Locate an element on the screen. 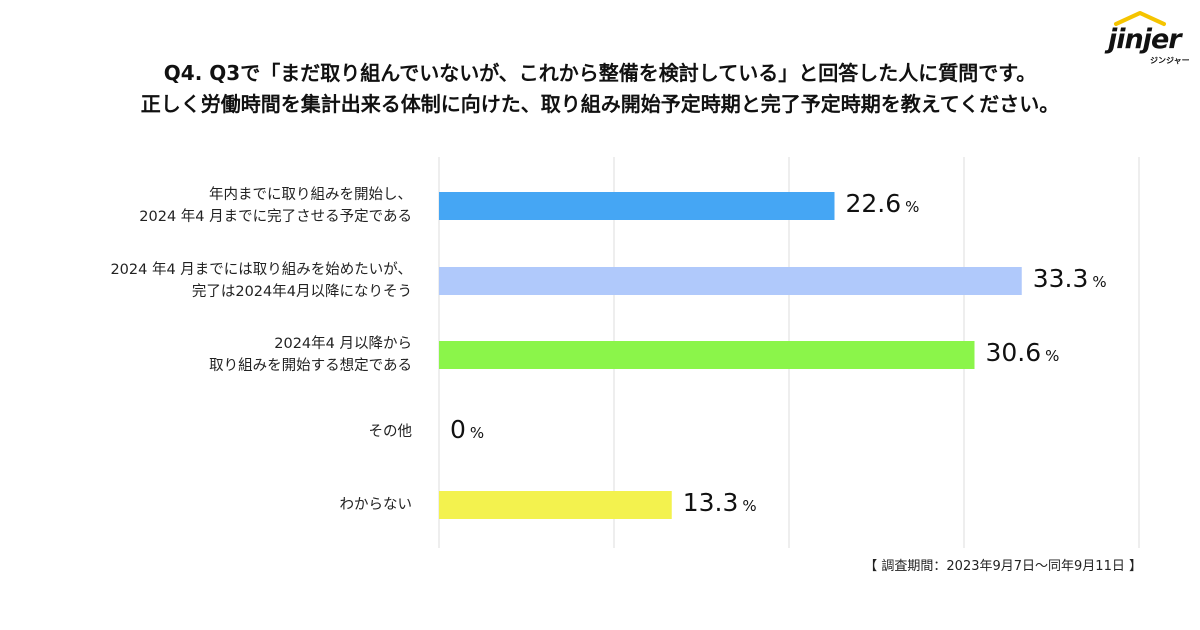 The width and height of the screenshot is (1200, 630). category-label-4: その他 is located at coordinates (390, 432).